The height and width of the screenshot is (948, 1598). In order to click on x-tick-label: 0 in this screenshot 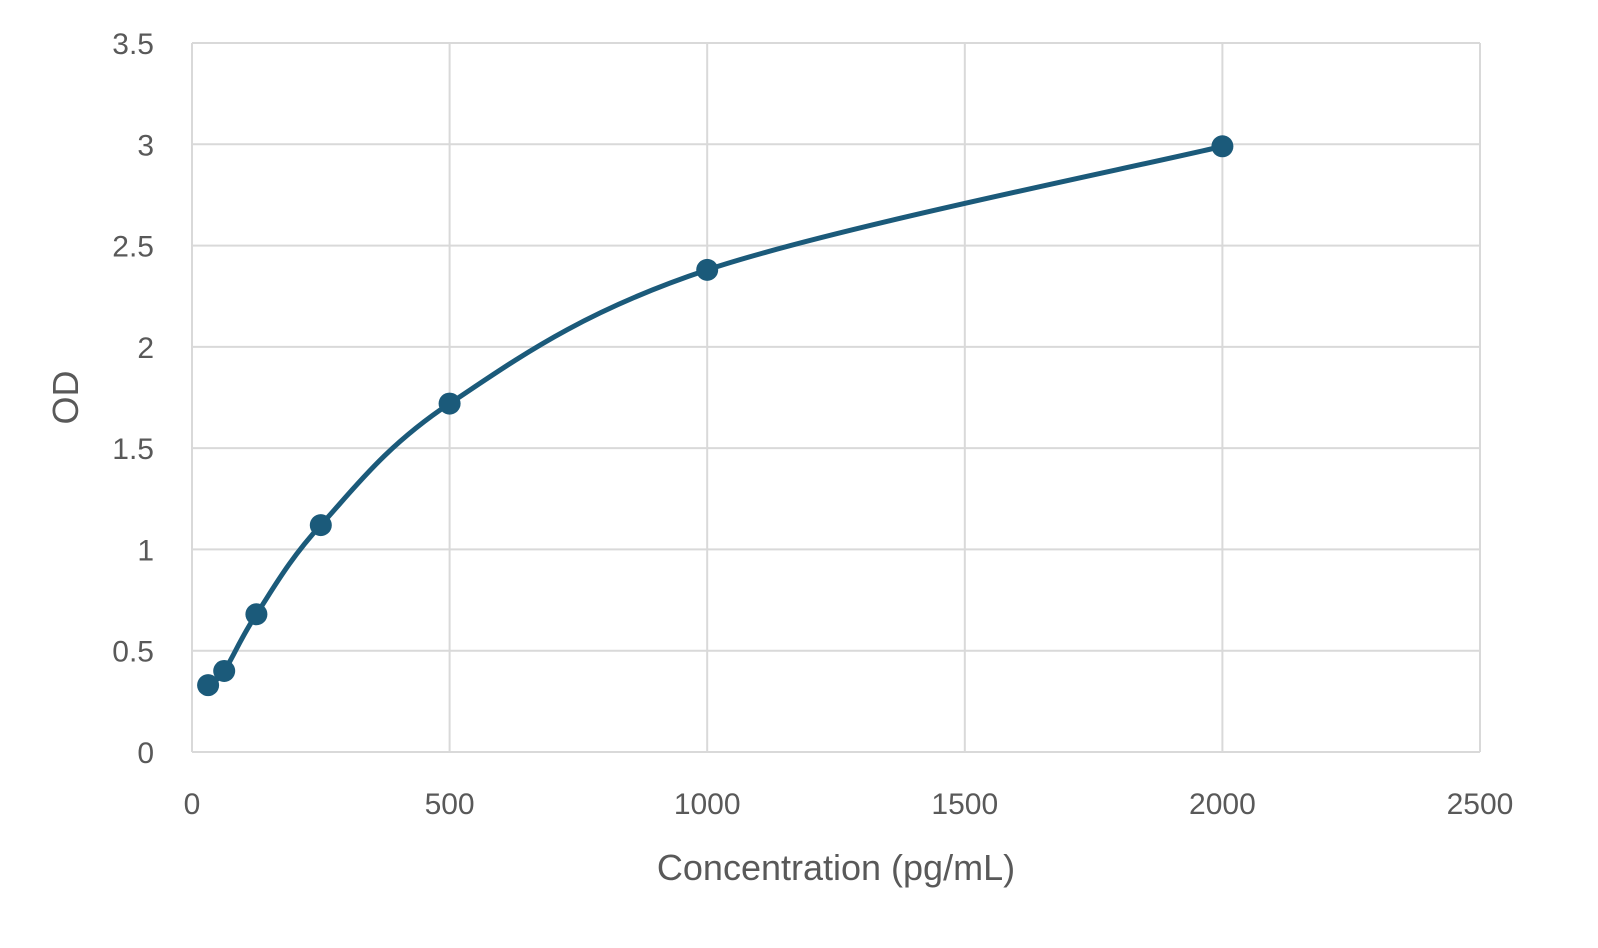, I will do `click(192, 804)`.